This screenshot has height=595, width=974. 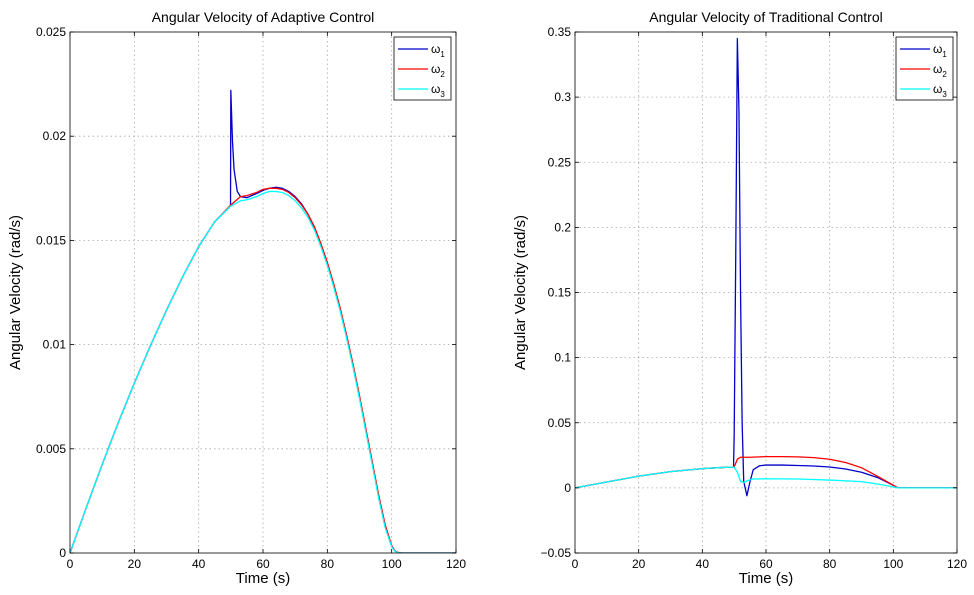 What do you see at coordinates (263, 17) in the screenshot?
I see `chart-title: Angular Velocity of Adaptive Control` at bounding box center [263, 17].